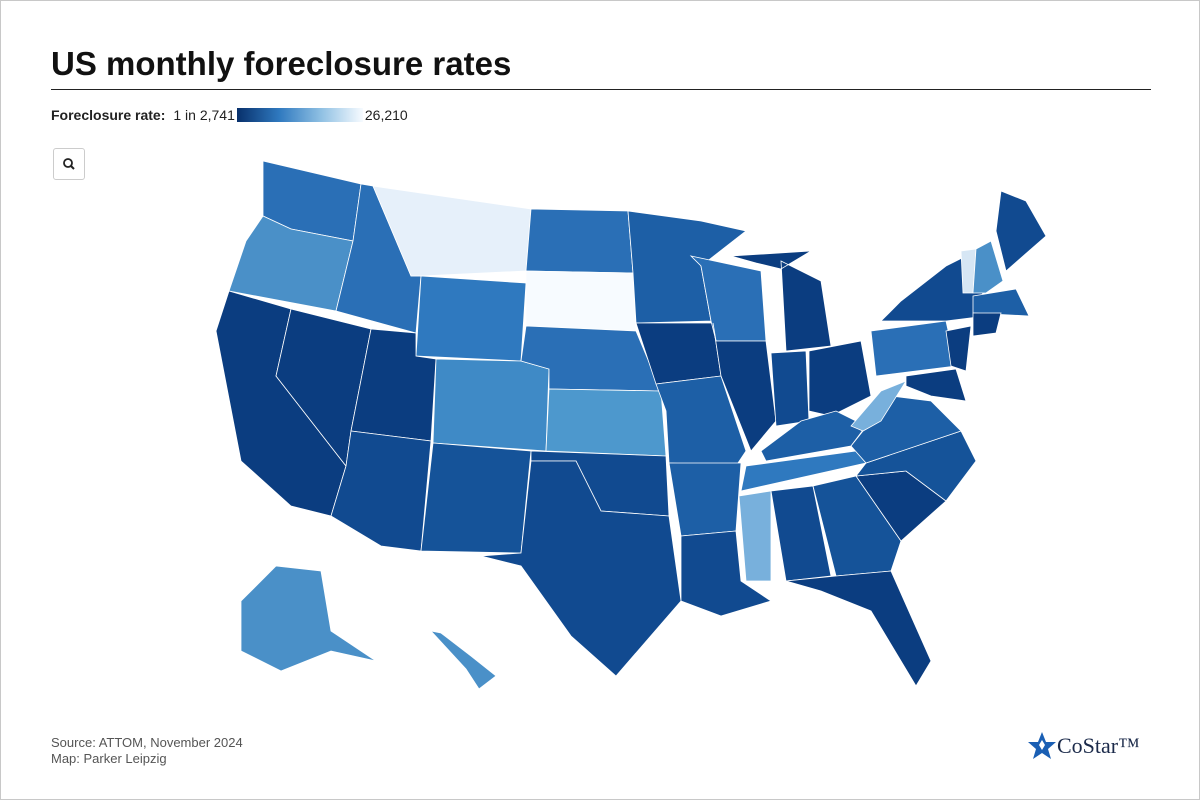 Image resolution: width=1200 pixels, height=800 pixels. I want to click on logo: CoStar™, so click(1083, 746).